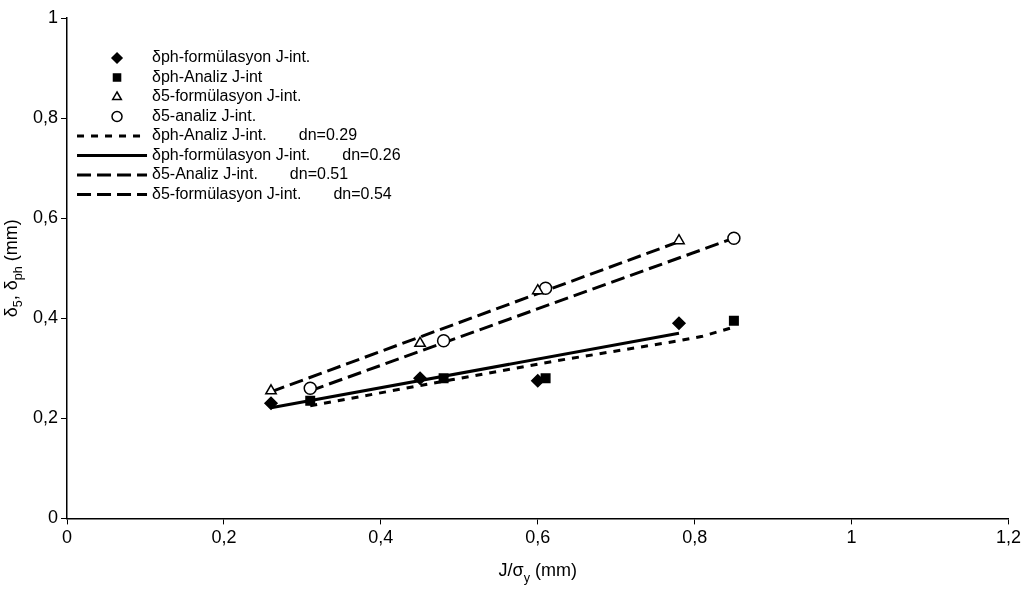 The image size is (1024, 592). Describe the element at coordinates (45, 417) in the screenshot. I see `y-tick-label: 0,2` at that location.